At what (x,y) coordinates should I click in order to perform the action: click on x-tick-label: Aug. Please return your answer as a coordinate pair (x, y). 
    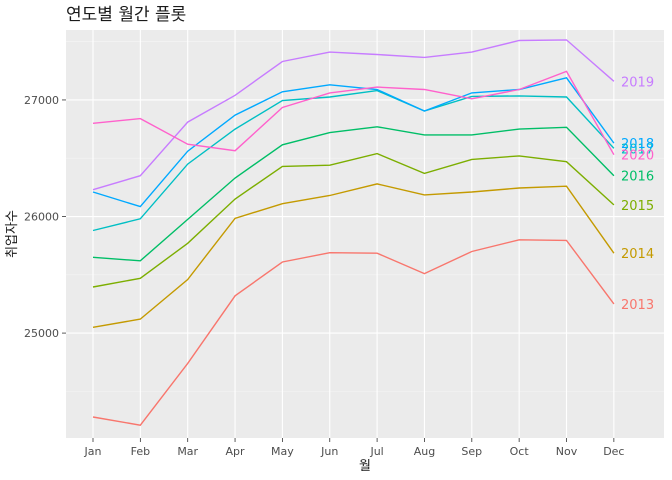
    Looking at the image, I should click on (424, 451).